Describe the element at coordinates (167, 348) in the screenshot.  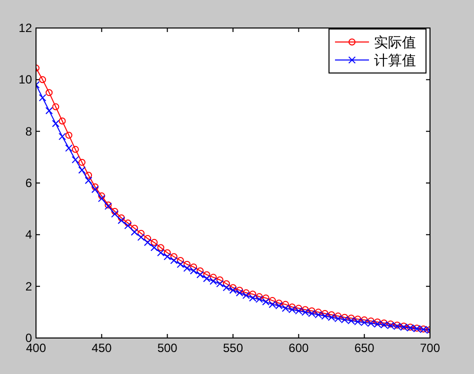
I see `x-tick-label: 500` at that location.